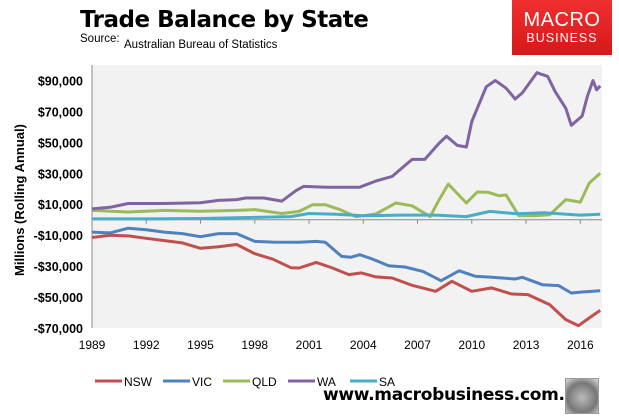 The width and height of the screenshot is (619, 416). I want to click on y-tick-label: -$10,000, so click(58, 236).